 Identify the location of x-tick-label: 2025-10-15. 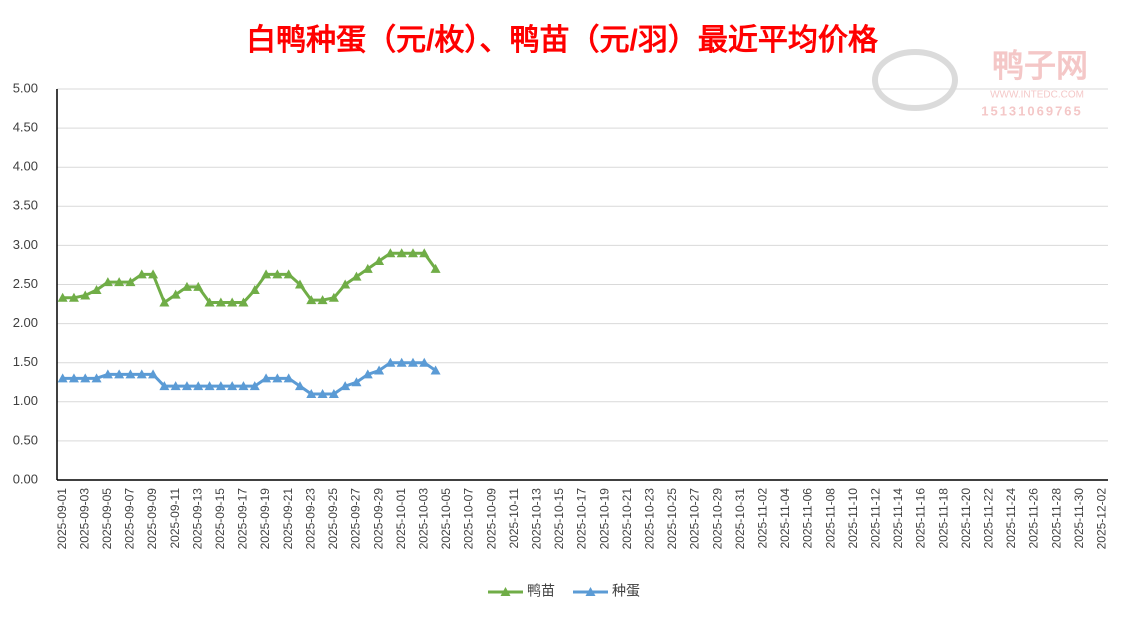
(559, 519).